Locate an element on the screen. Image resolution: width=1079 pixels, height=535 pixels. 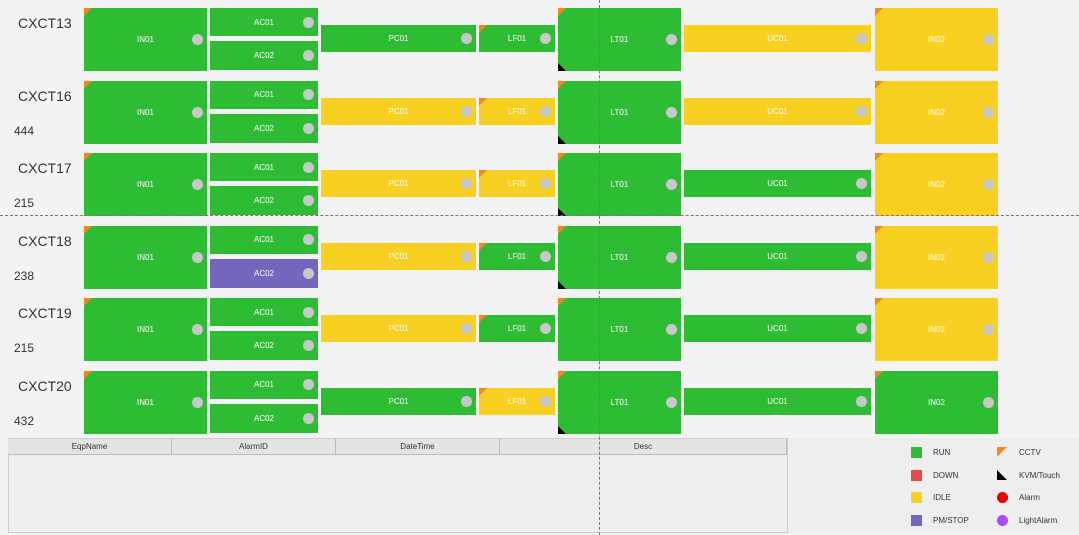
legend-panel is located at coordinates (933, 485).